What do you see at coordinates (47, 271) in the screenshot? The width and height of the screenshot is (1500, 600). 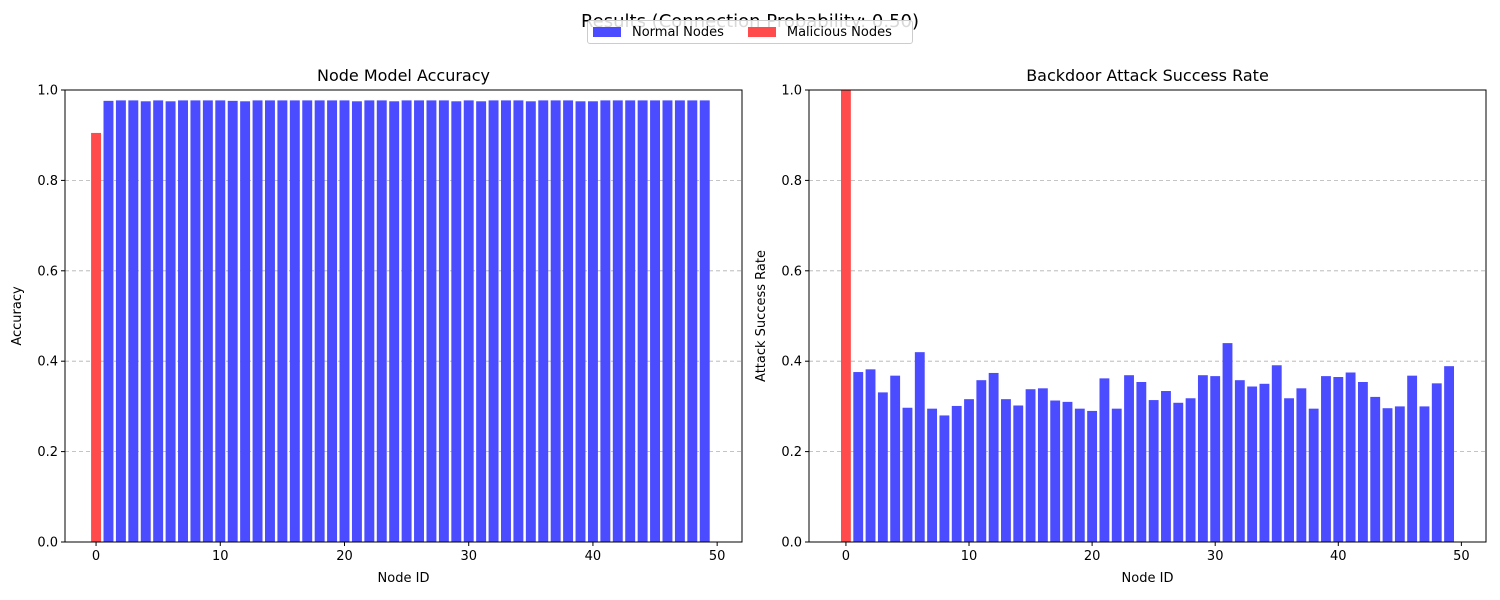 I see `accuracy-ytick-label: 0.6` at bounding box center [47, 271].